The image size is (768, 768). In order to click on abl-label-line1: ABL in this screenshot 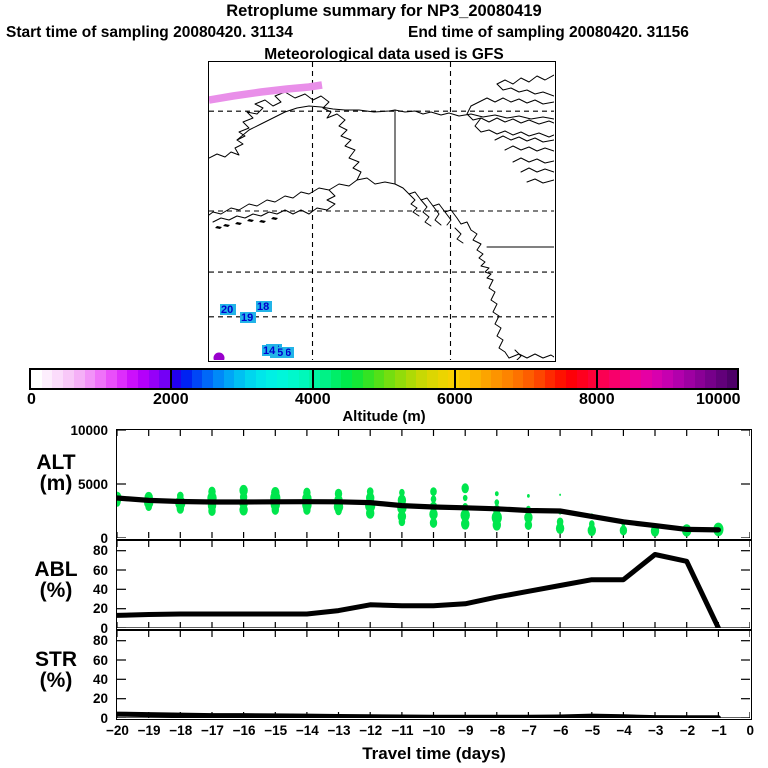, I will do `click(56, 569)`.